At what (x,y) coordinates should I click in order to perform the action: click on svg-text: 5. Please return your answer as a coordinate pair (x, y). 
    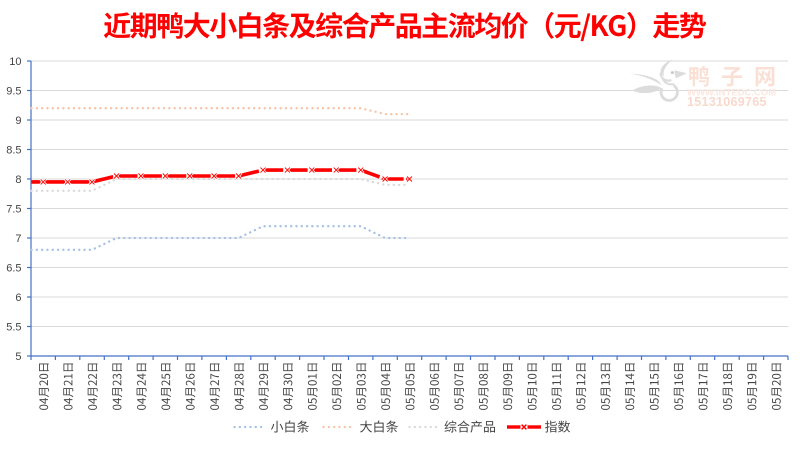
    Looking at the image, I should click on (18, 357).